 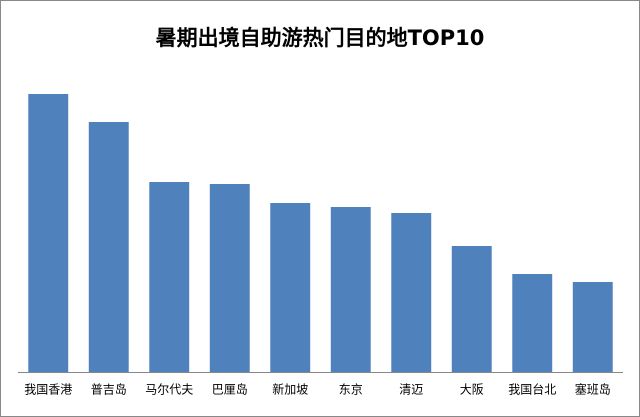 I want to click on x-tick-label: 我国香港, so click(x=48, y=390).